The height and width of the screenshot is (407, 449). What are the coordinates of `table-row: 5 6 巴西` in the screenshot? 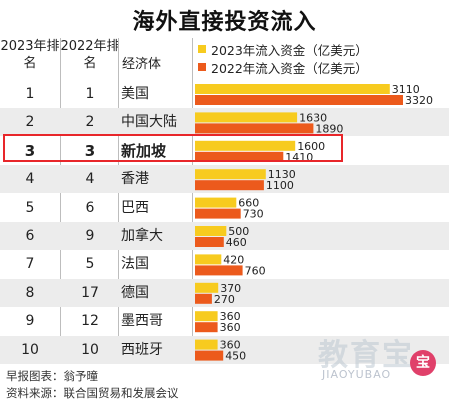 It's located at (224, 208).